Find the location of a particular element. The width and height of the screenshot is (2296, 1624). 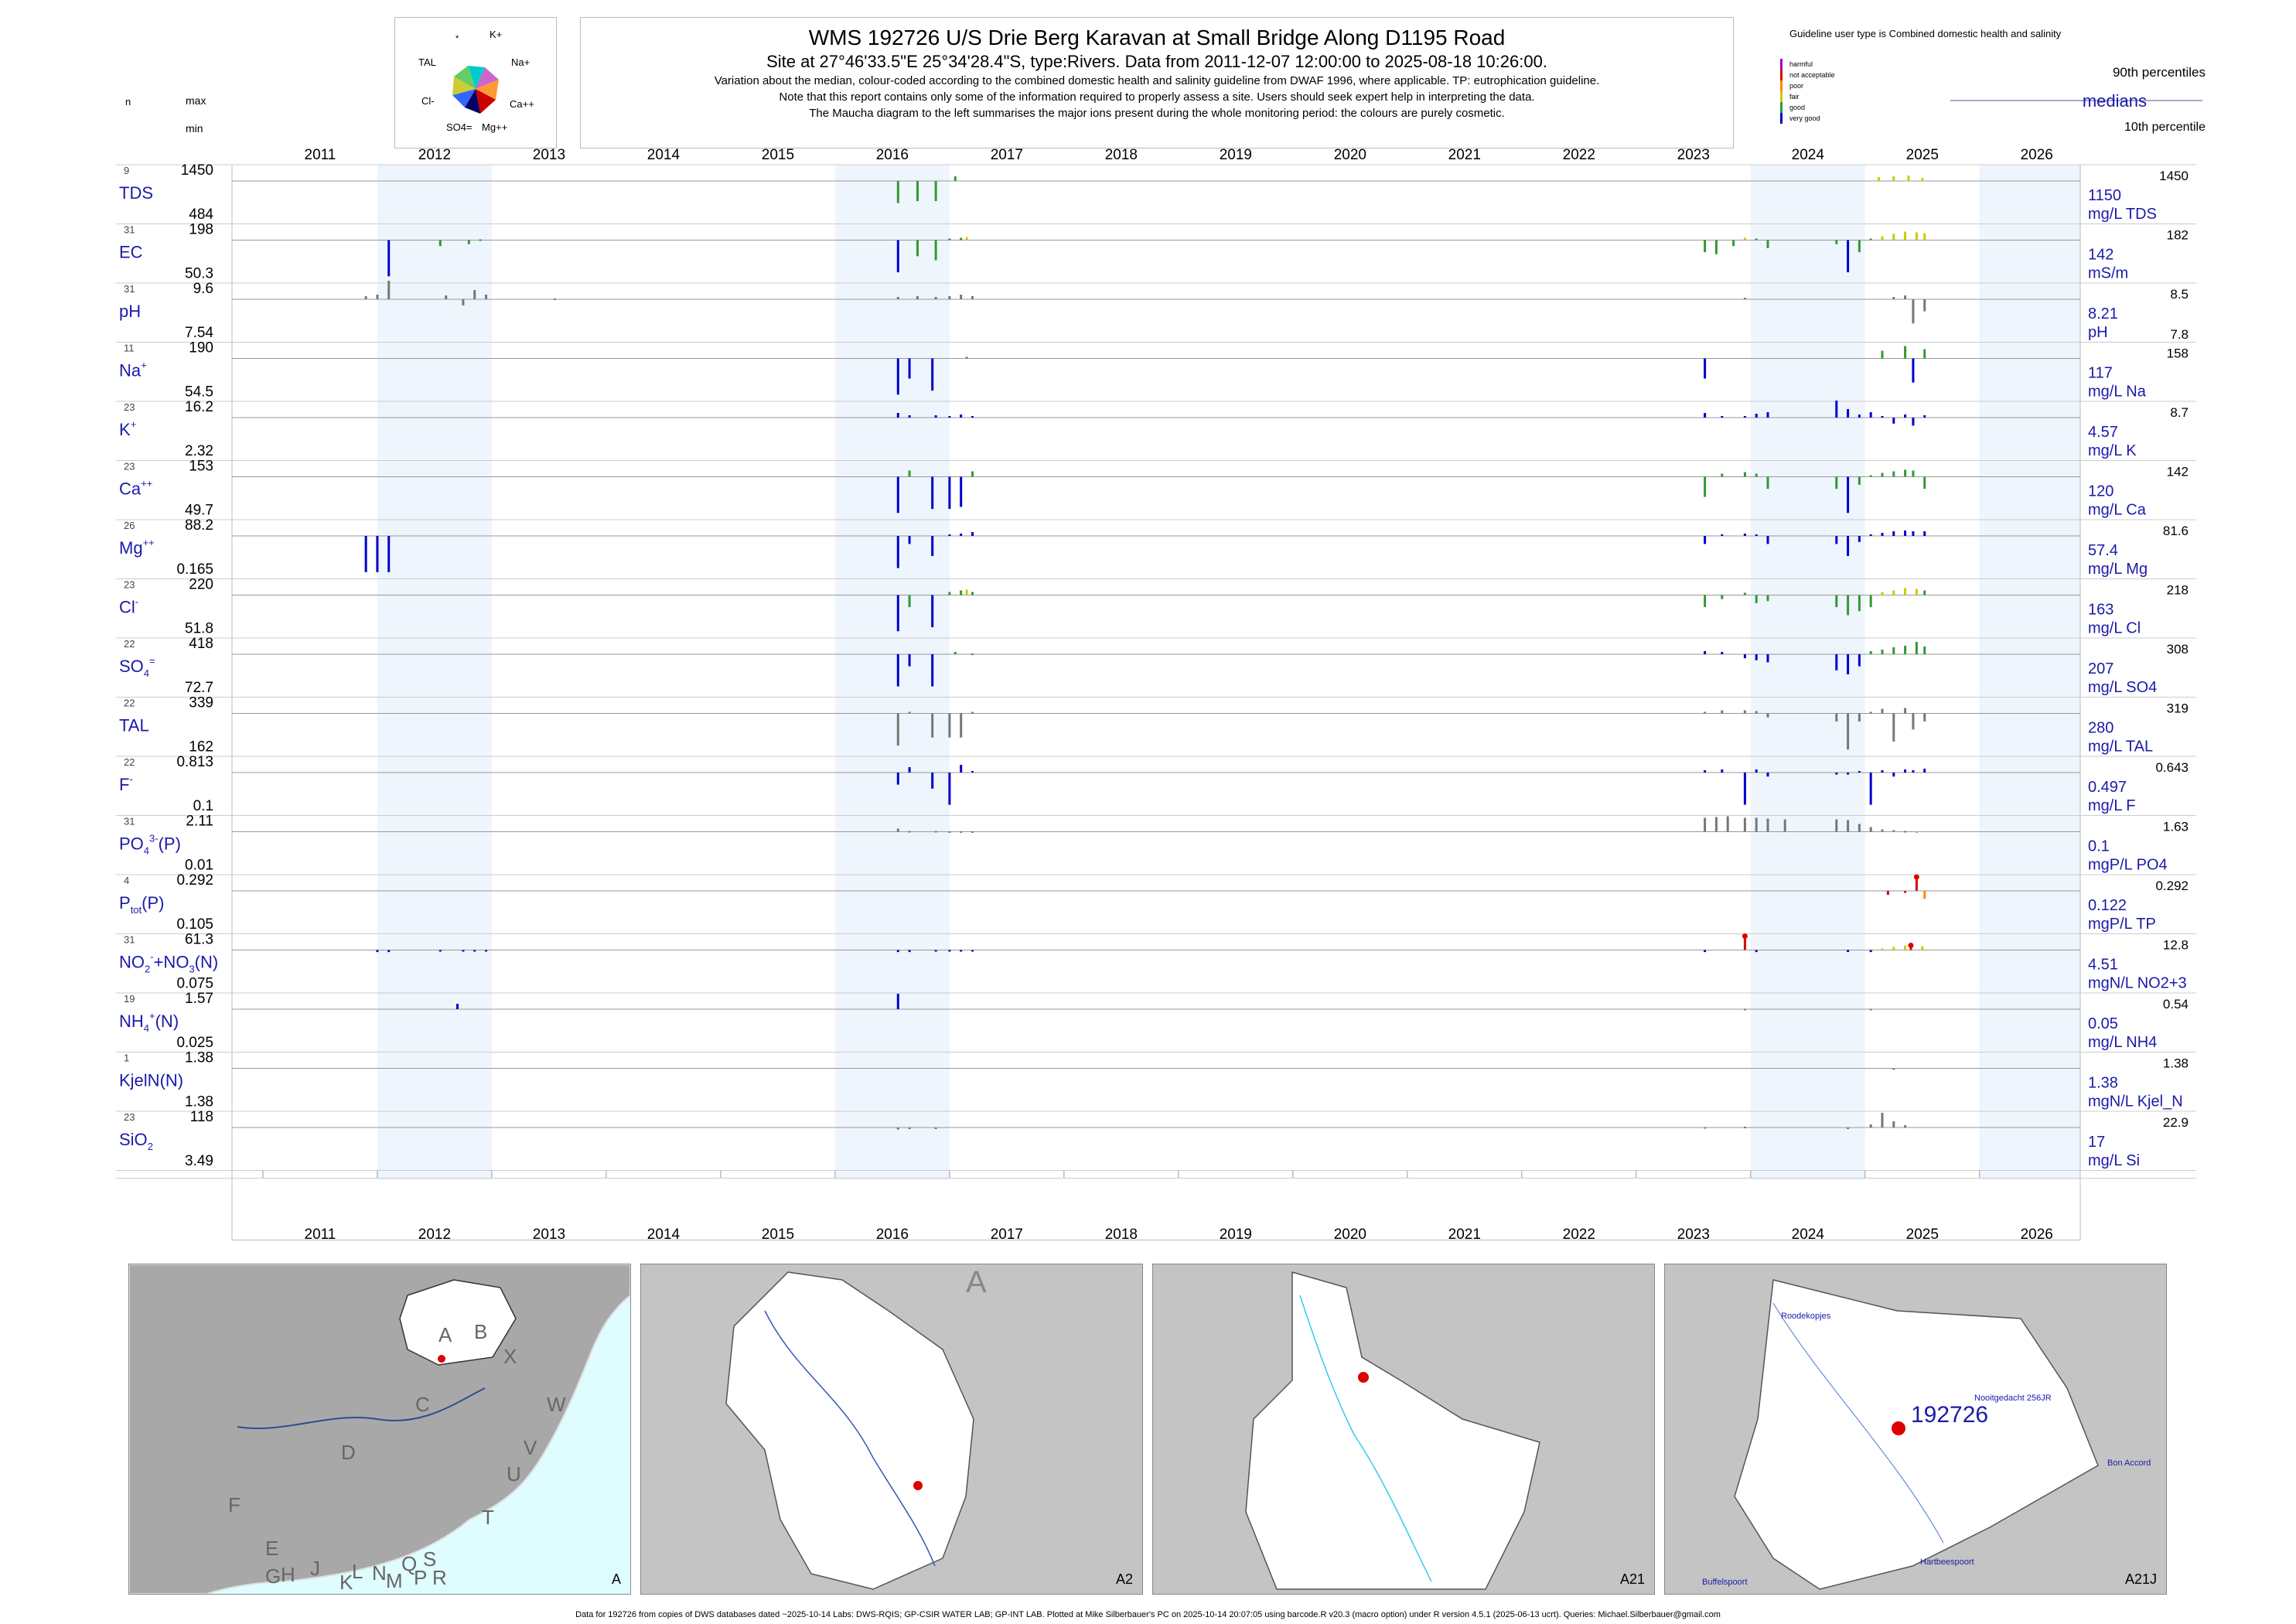

maucha-label-na: Na+ is located at coordinates (520, 62).